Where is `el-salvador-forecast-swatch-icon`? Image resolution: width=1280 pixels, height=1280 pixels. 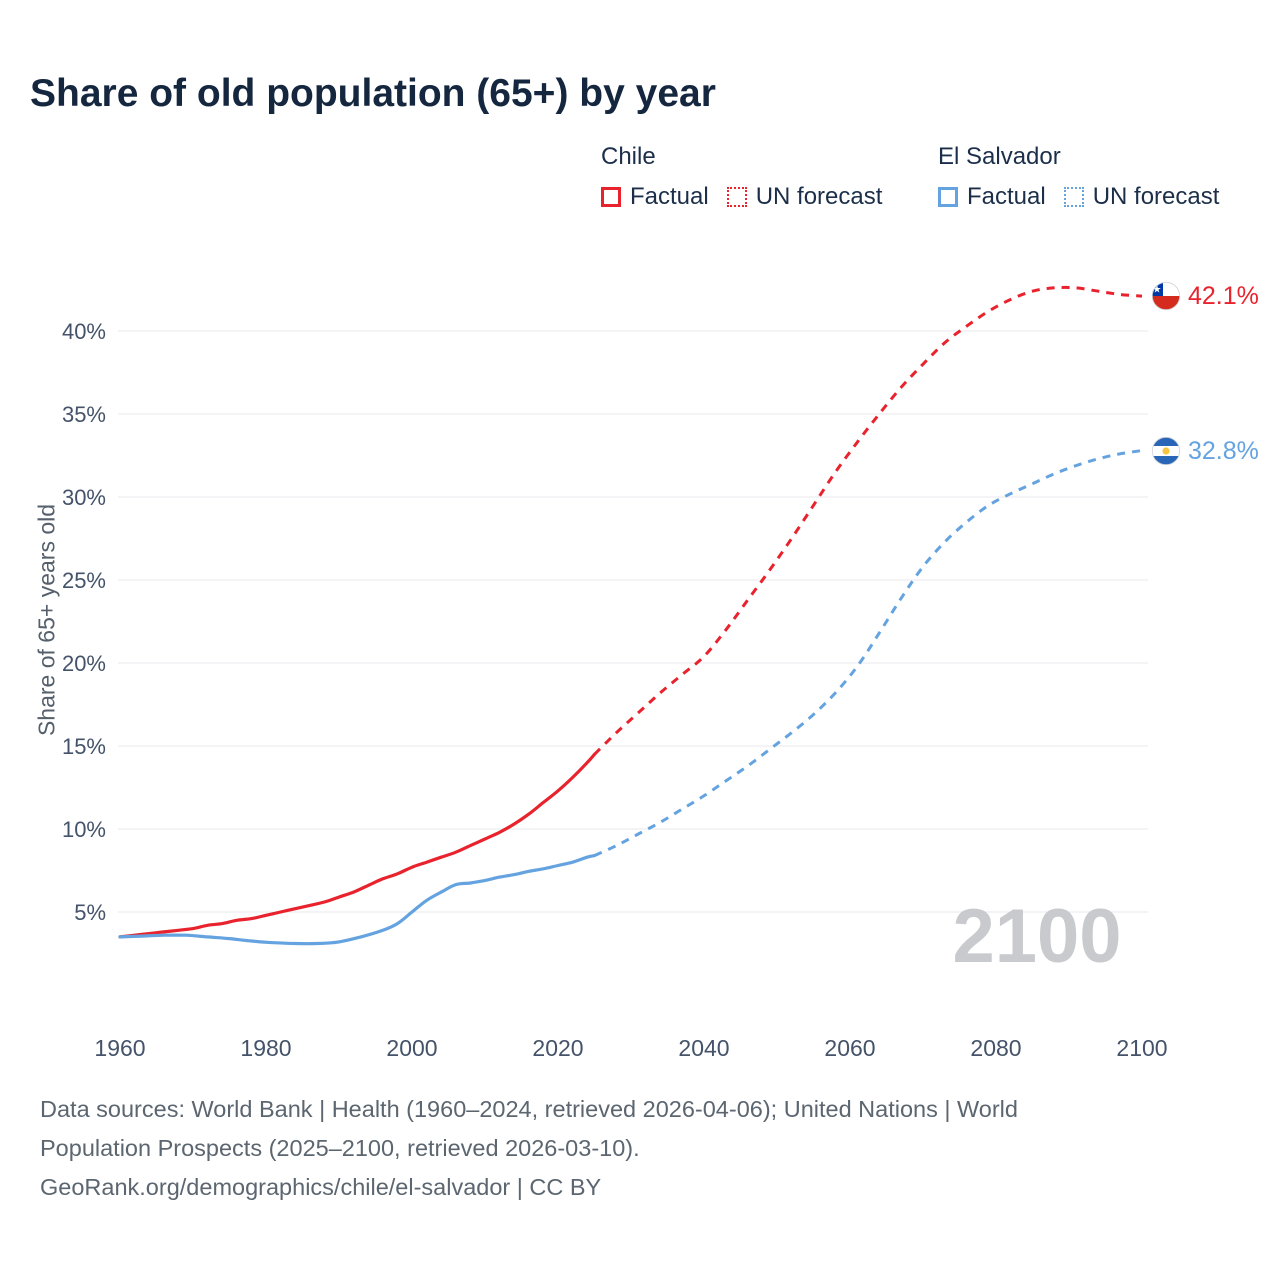
el-salvador-forecast-swatch-icon is located at coordinates (1073, 197).